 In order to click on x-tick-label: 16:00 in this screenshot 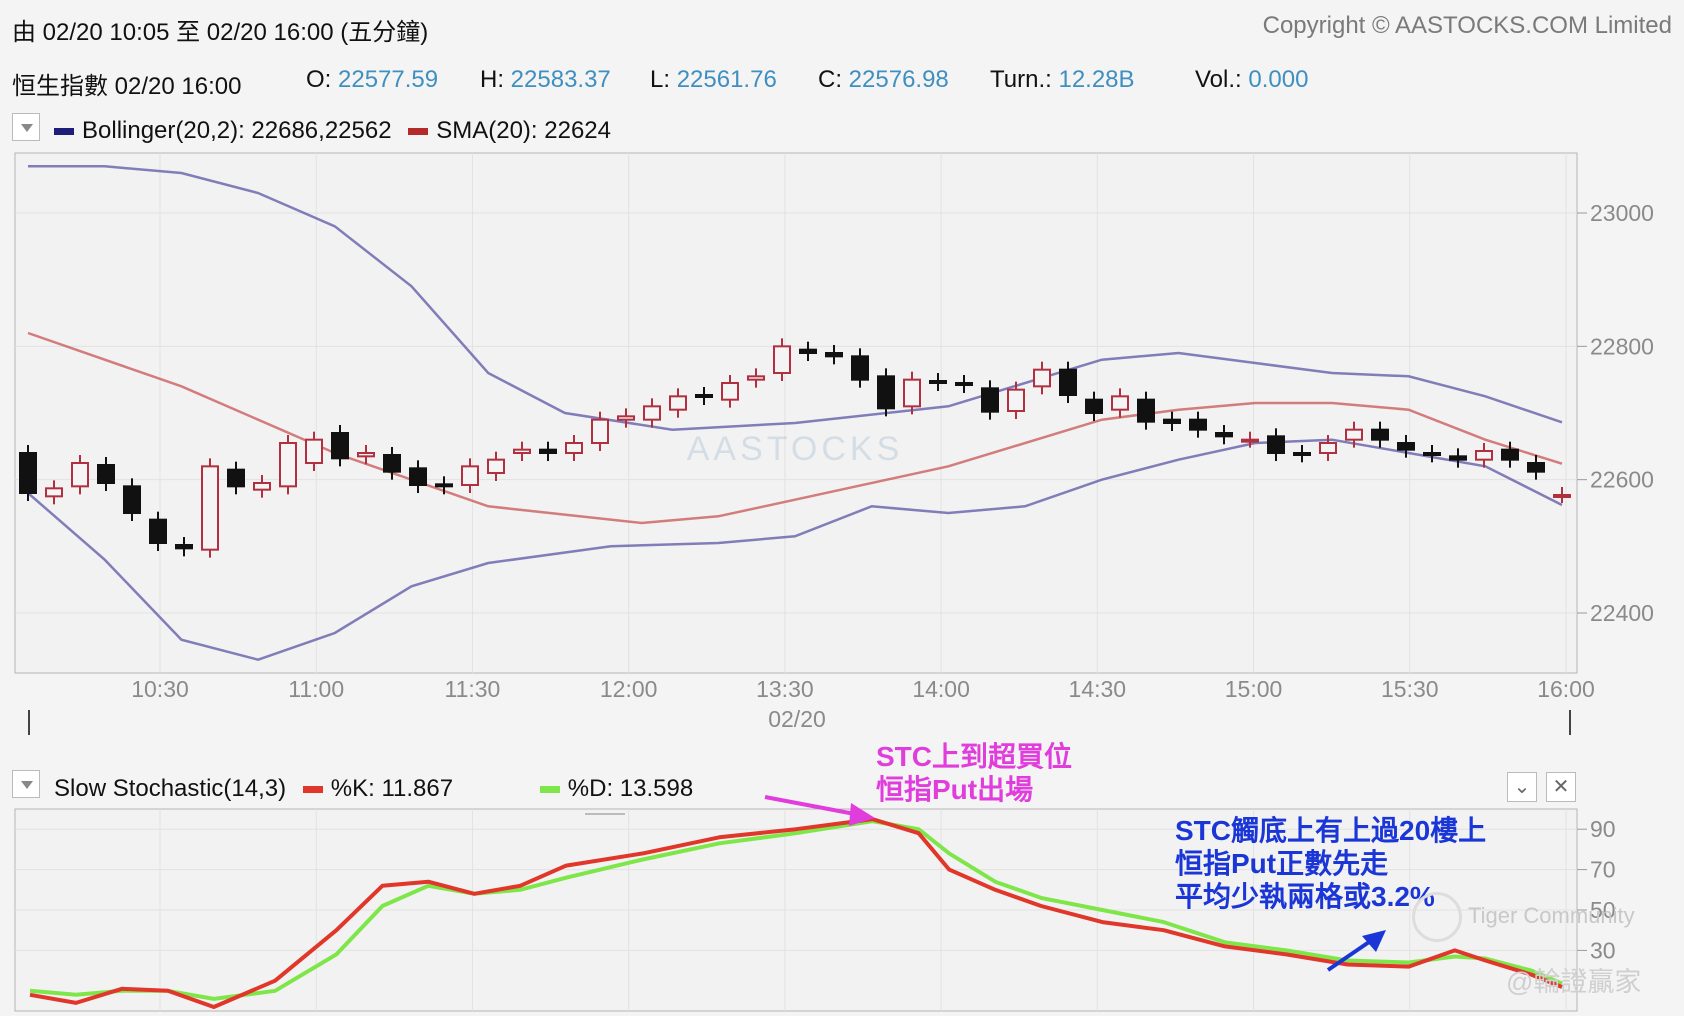, I will do `click(1566, 689)`.